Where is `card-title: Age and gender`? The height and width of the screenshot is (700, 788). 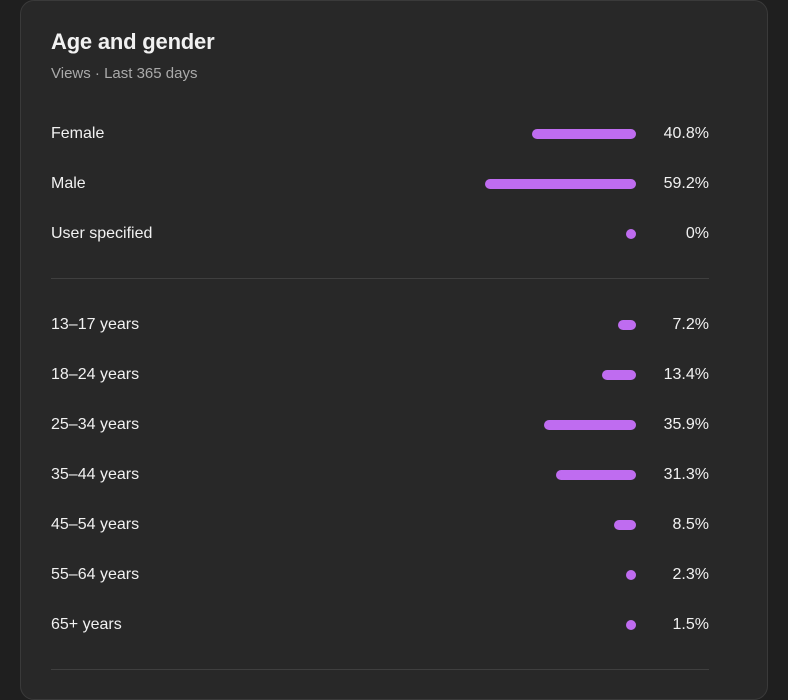 card-title: Age and gender is located at coordinates (133, 41).